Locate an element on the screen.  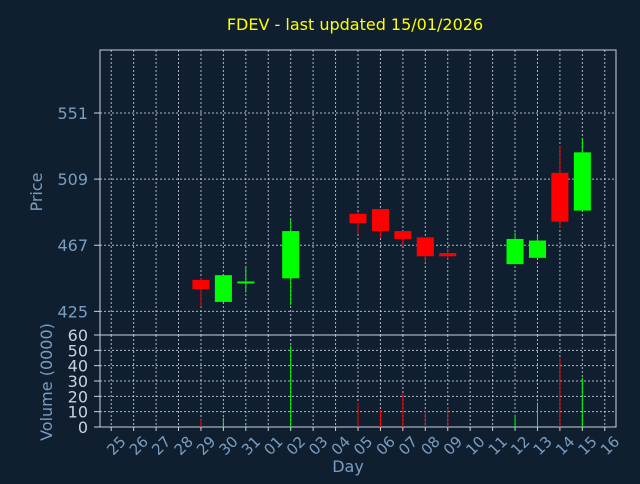
price-tick-label: 425 is located at coordinates (72, 311).